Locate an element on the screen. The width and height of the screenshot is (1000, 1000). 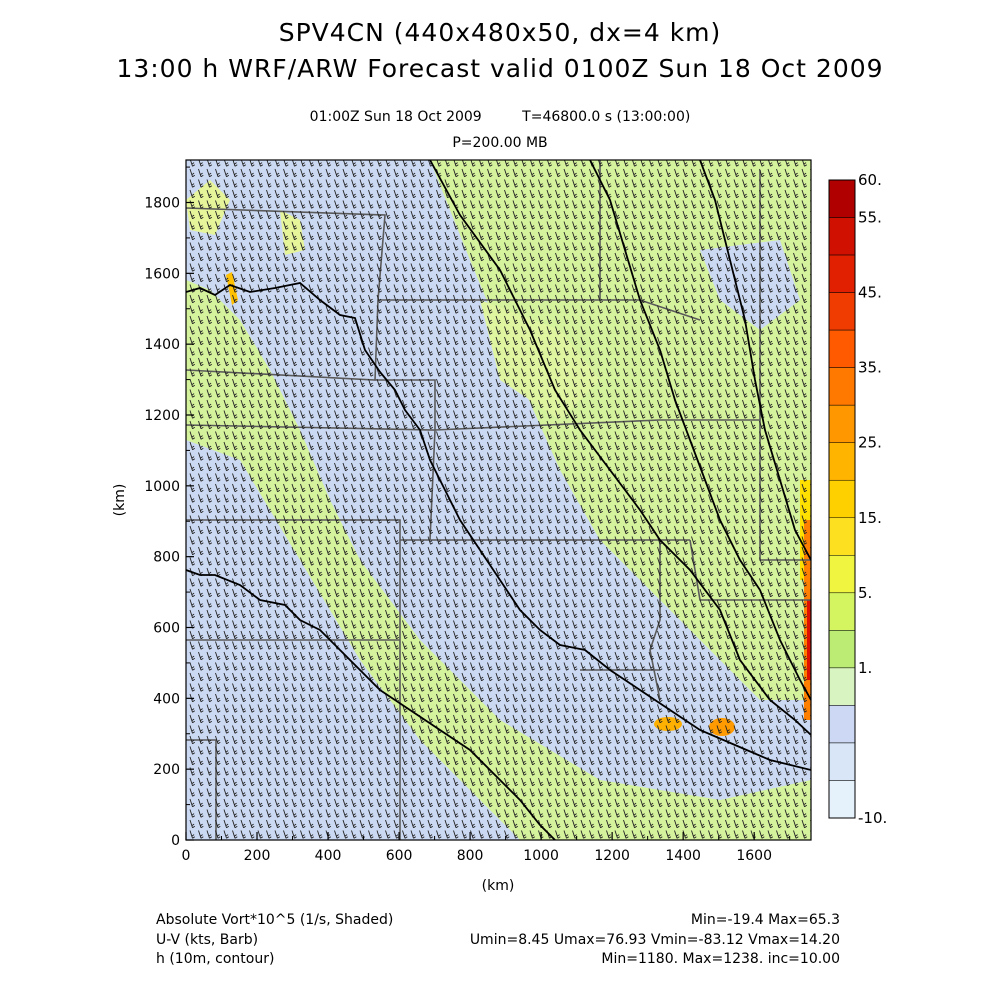
footer-contour-range: Min=1180. Max=1238. inc=10.00 is located at coordinates (720, 959).